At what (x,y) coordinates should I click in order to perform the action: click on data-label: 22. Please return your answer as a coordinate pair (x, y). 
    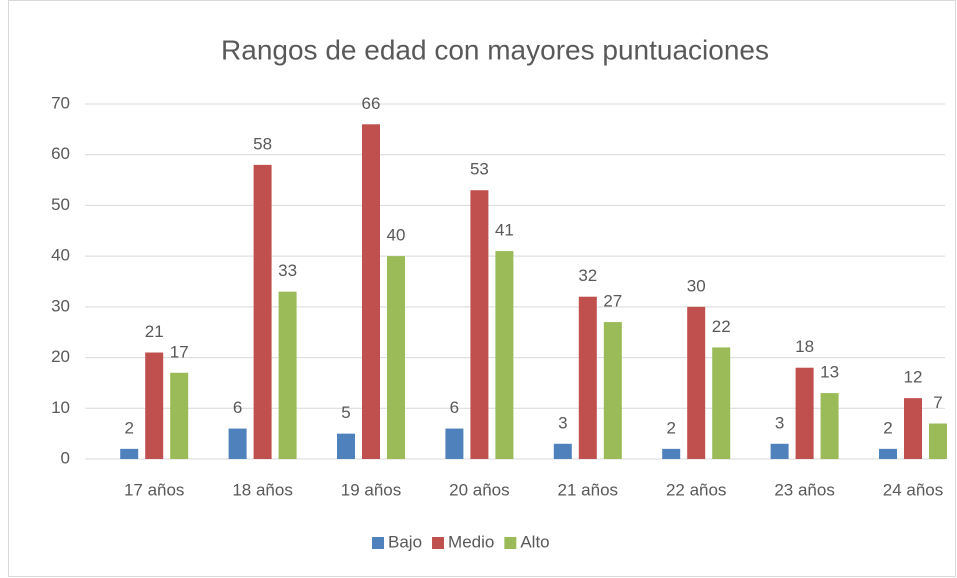
    Looking at the image, I should click on (721, 326).